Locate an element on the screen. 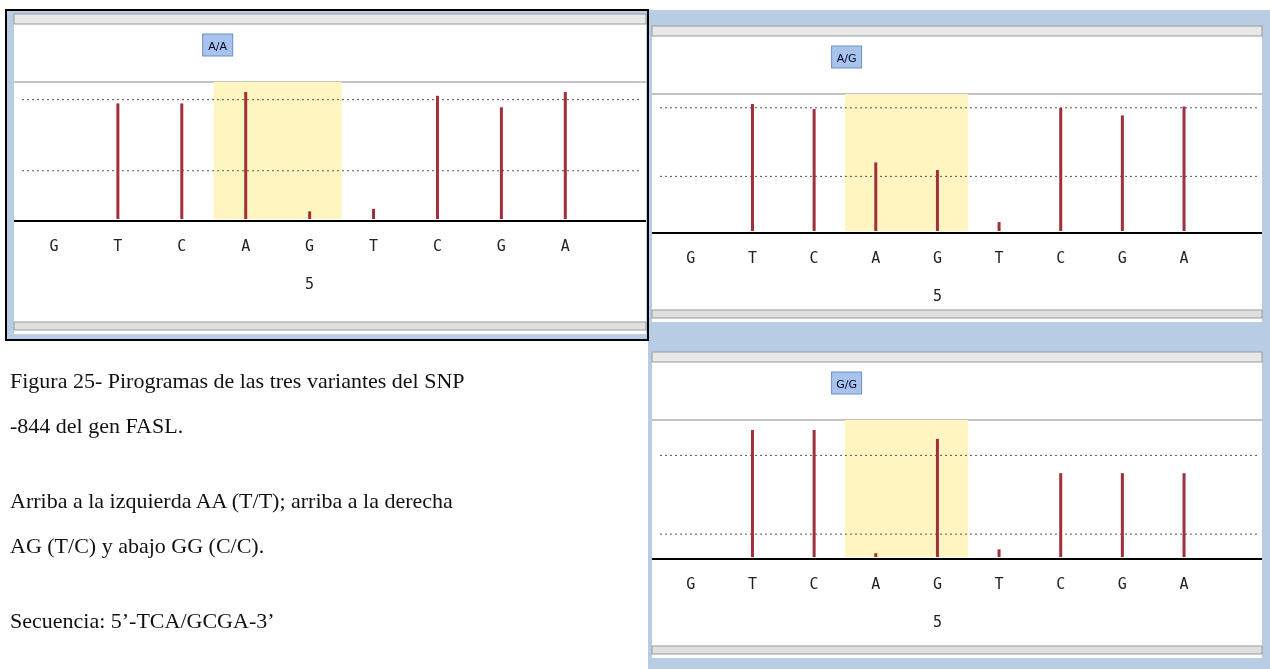 The height and width of the screenshot is (669, 1270). text: A/G is located at coordinates (846, 58).